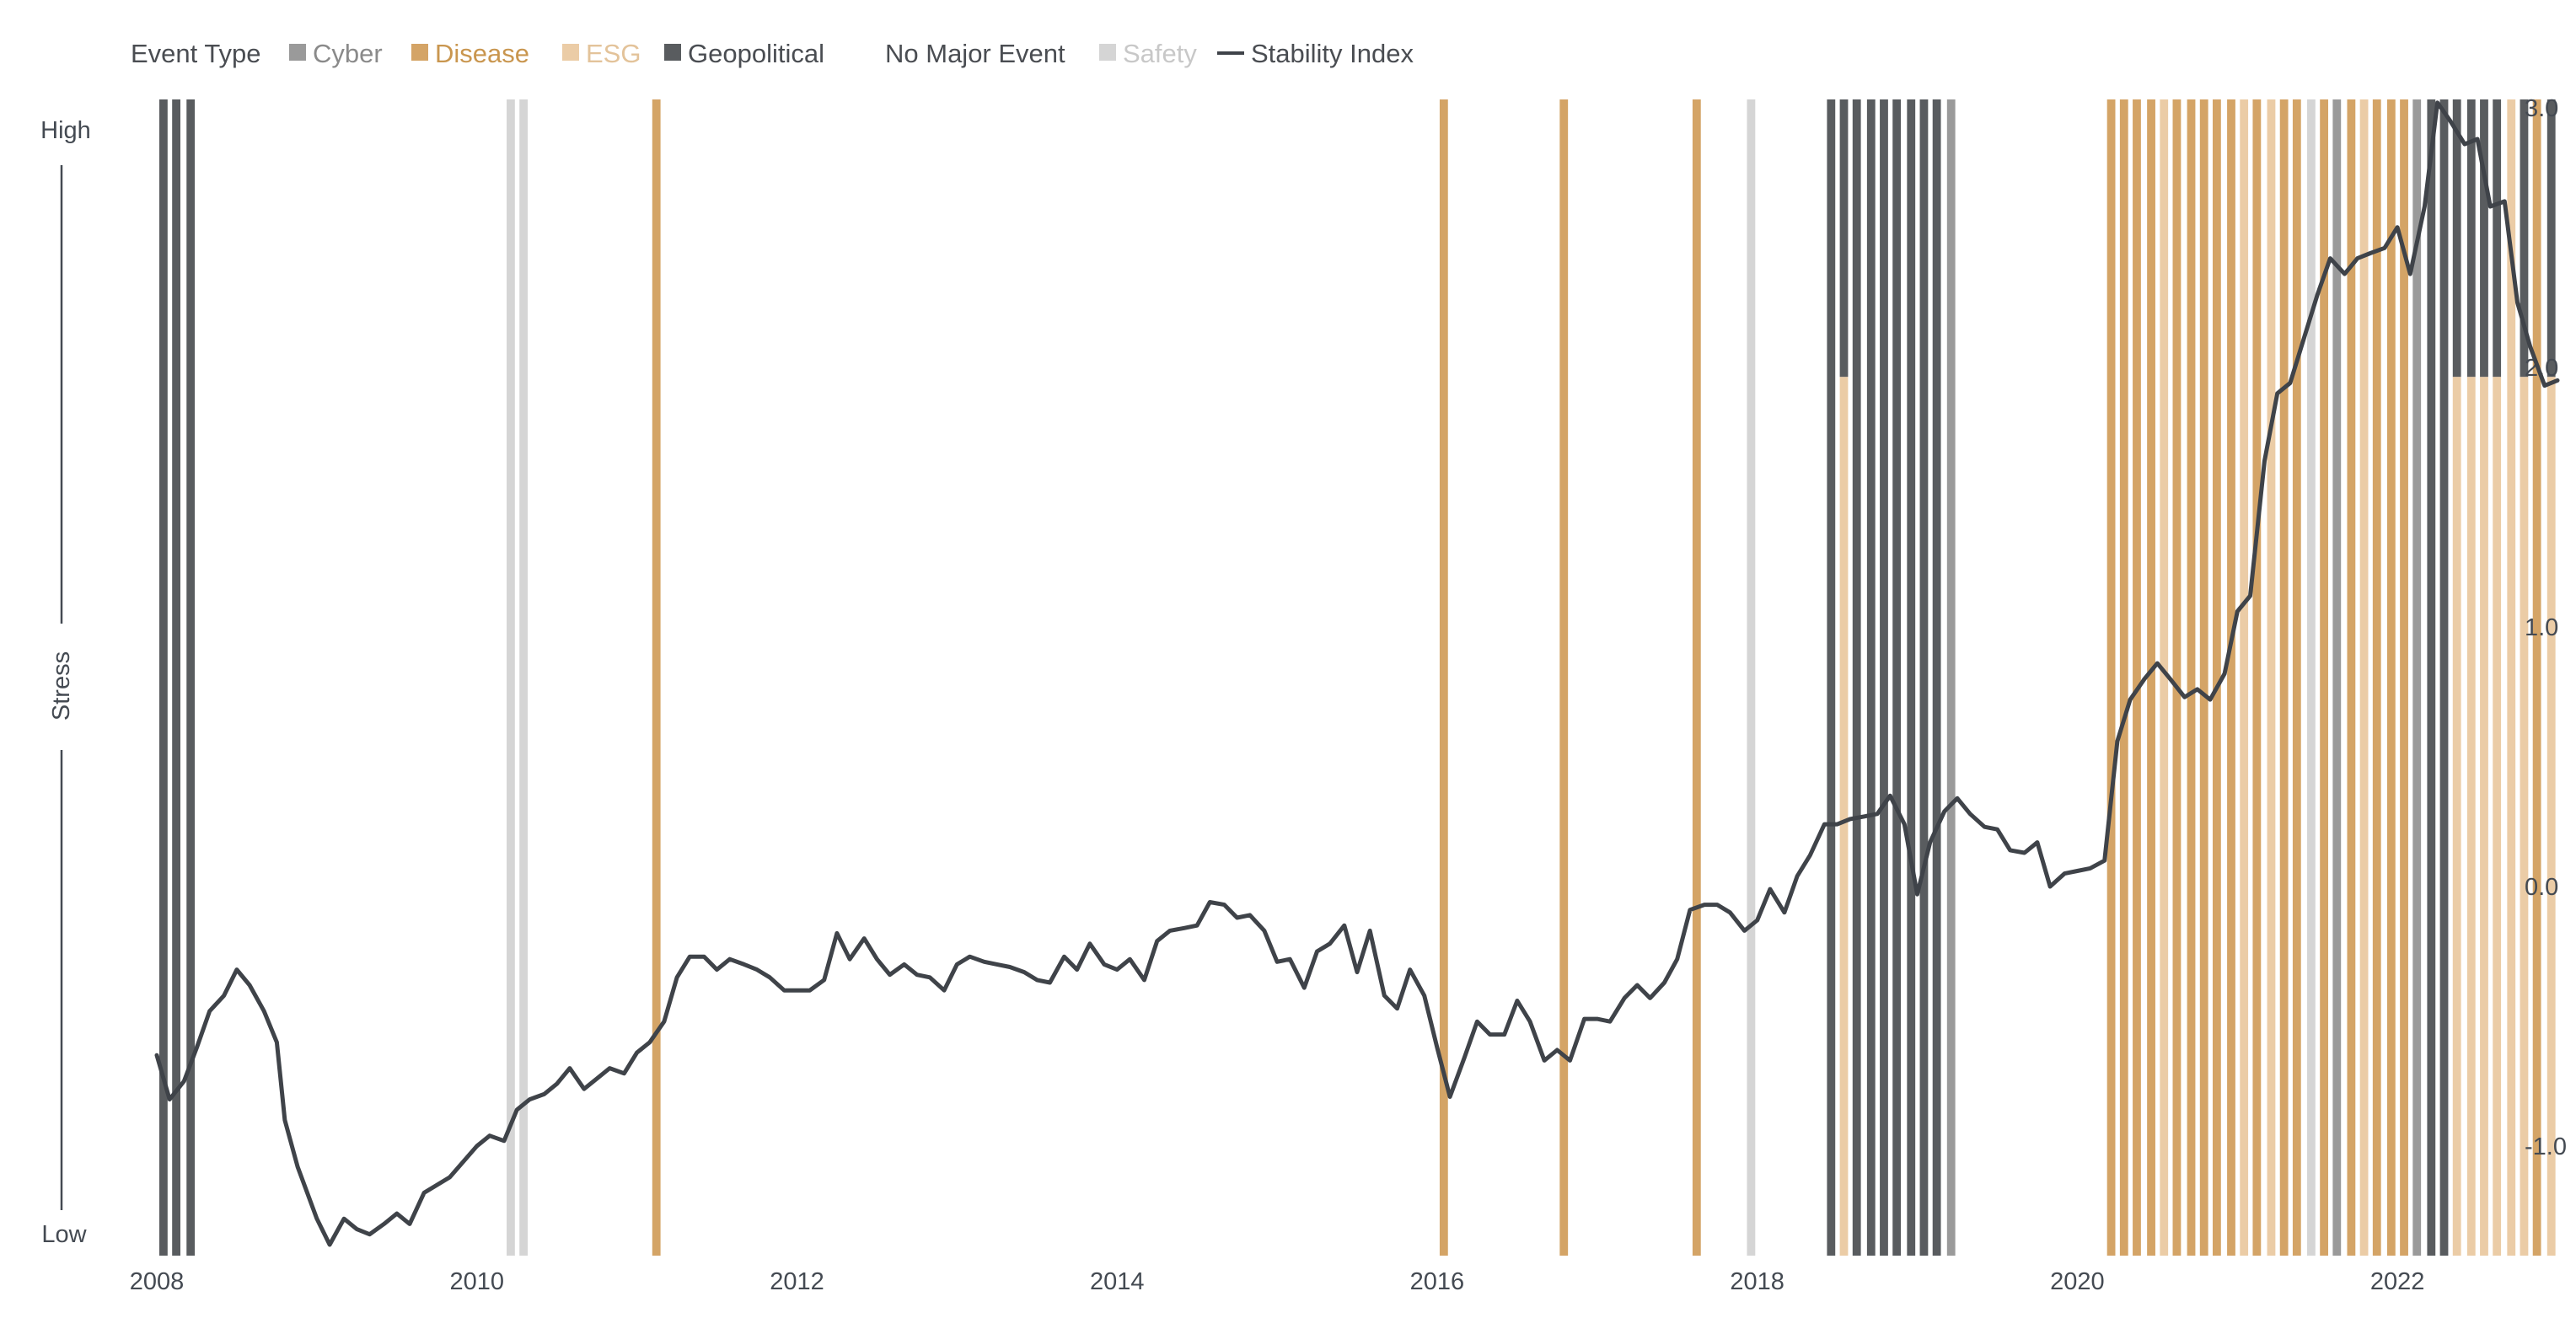  I want to click on x-tick-label: 2012, so click(797, 1281).